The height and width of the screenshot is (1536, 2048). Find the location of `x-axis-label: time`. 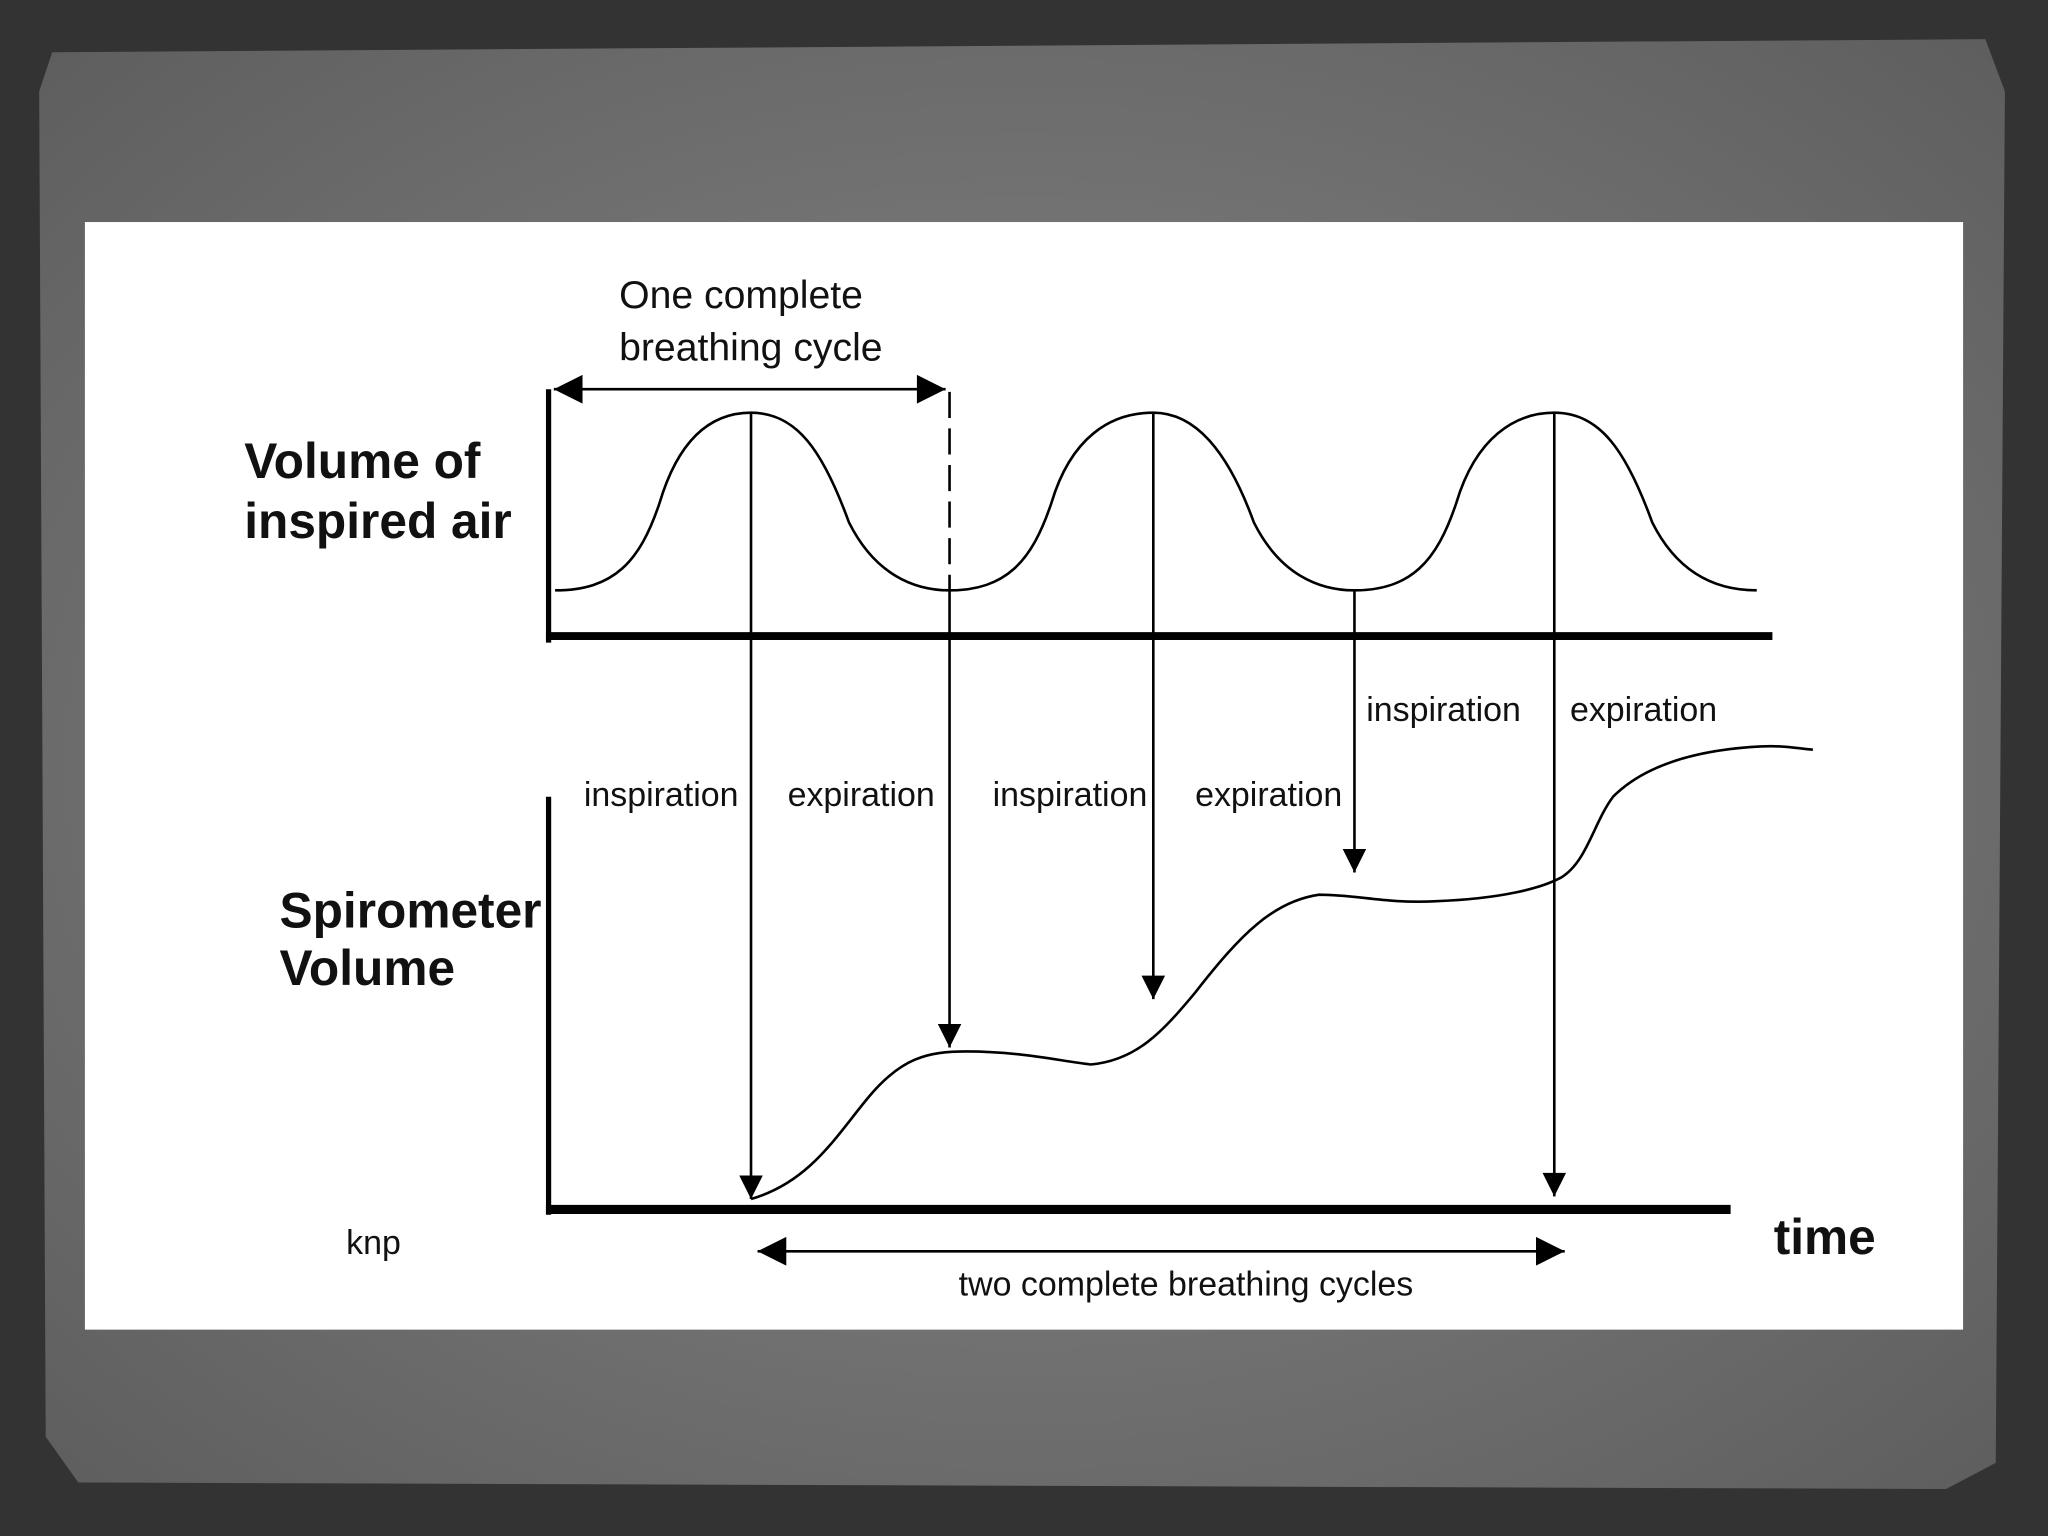

x-axis-label: time is located at coordinates (1825, 1237).